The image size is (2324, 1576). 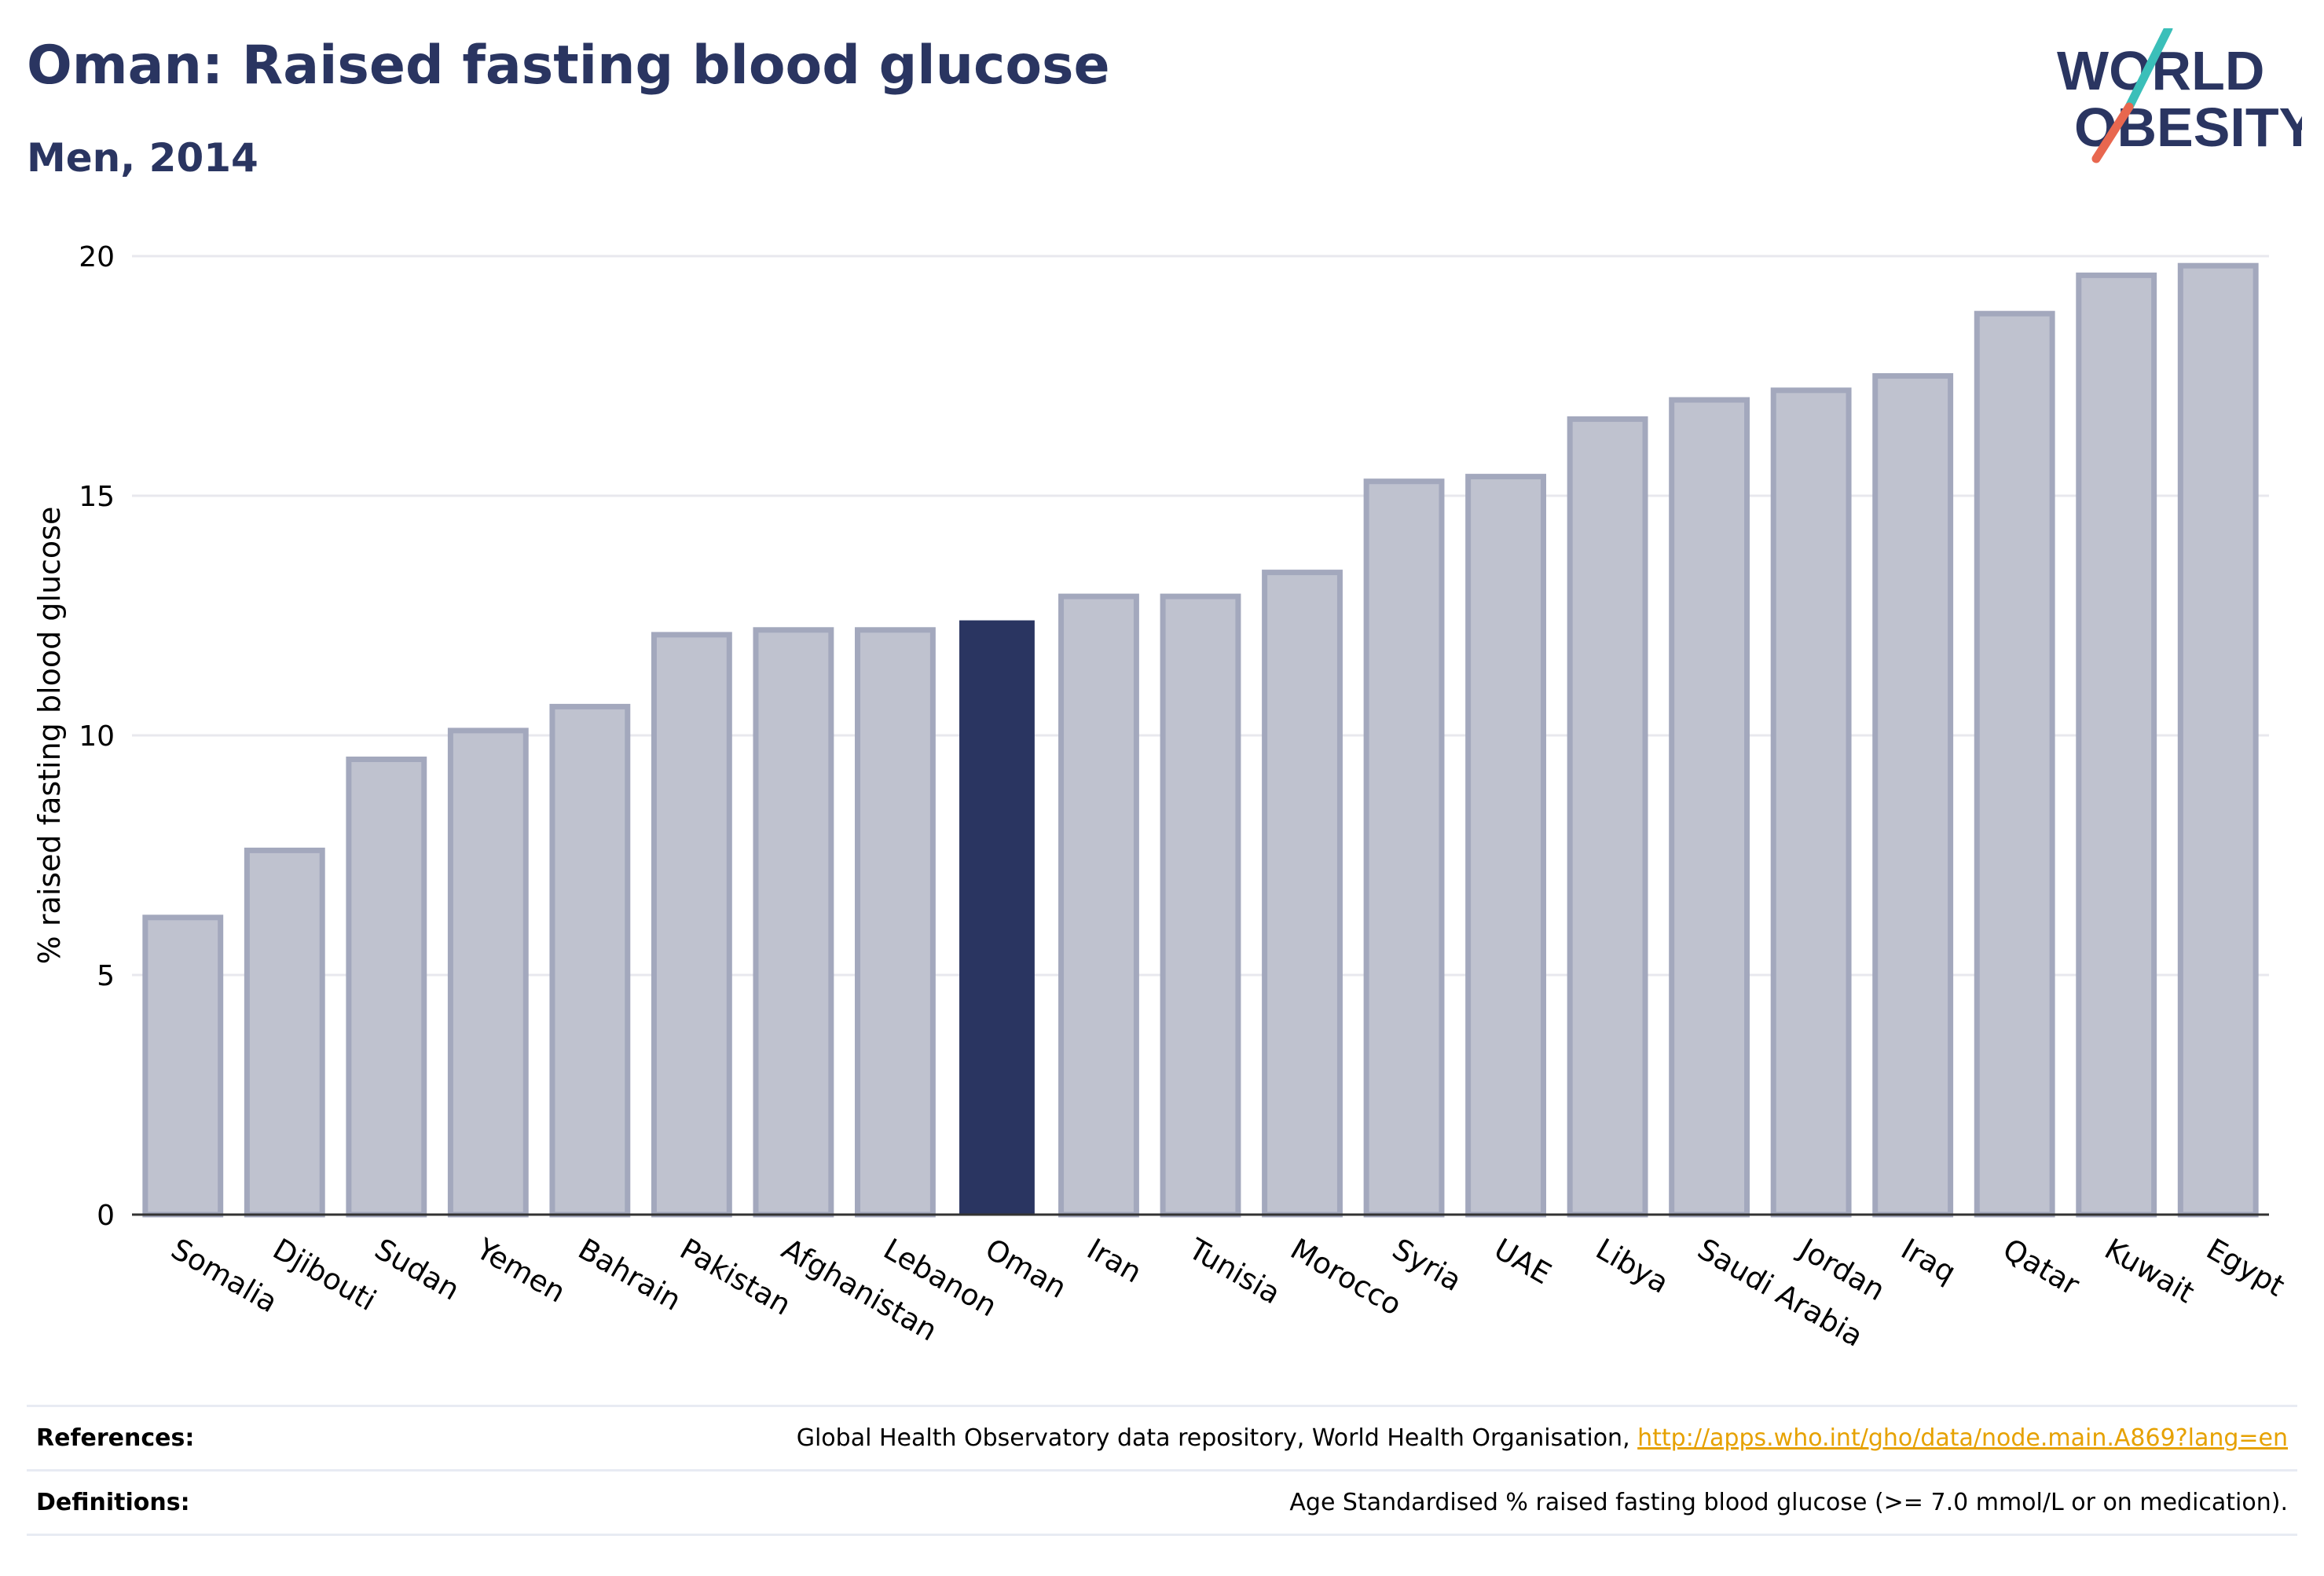 What do you see at coordinates (630, 1275) in the screenshot?
I see `x-tick-label: Bahrain` at bounding box center [630, 1275].